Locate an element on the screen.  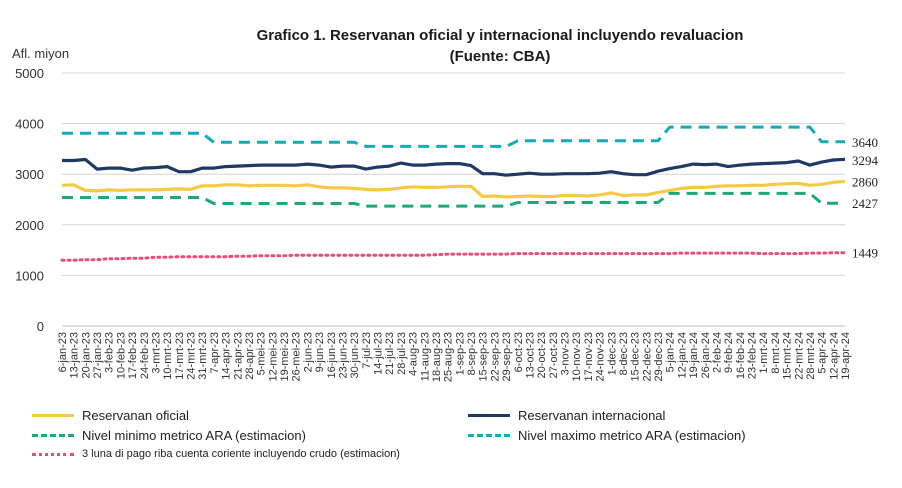
legend-swatch-oficial is located at coordinates (53, 415).